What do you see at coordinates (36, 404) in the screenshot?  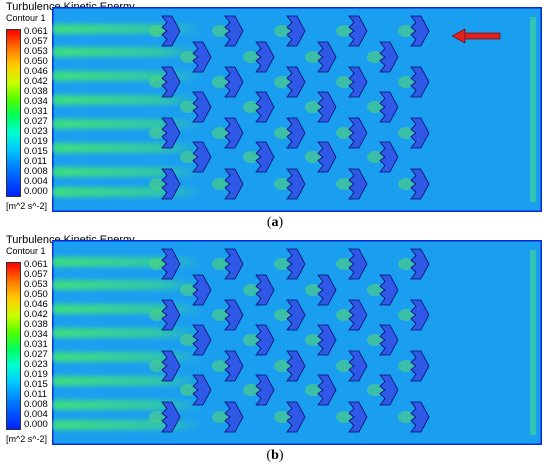 I see `legend-tick-label: 0.008` at bounding box center [36, 404].